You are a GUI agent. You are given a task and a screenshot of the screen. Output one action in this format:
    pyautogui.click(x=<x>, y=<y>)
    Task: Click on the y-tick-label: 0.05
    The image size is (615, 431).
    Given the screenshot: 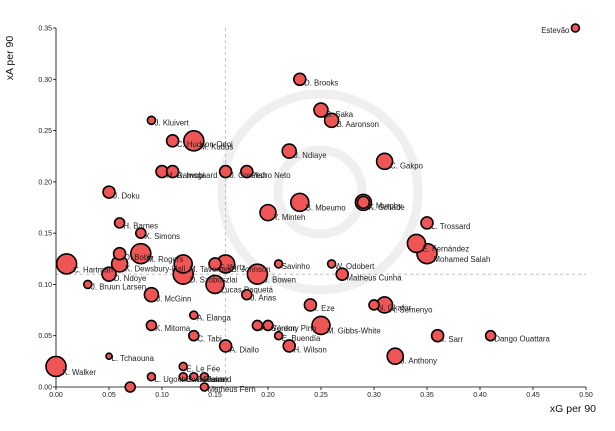 What is the action you would take?
    pyautogui.click(x=45, y=336)
    